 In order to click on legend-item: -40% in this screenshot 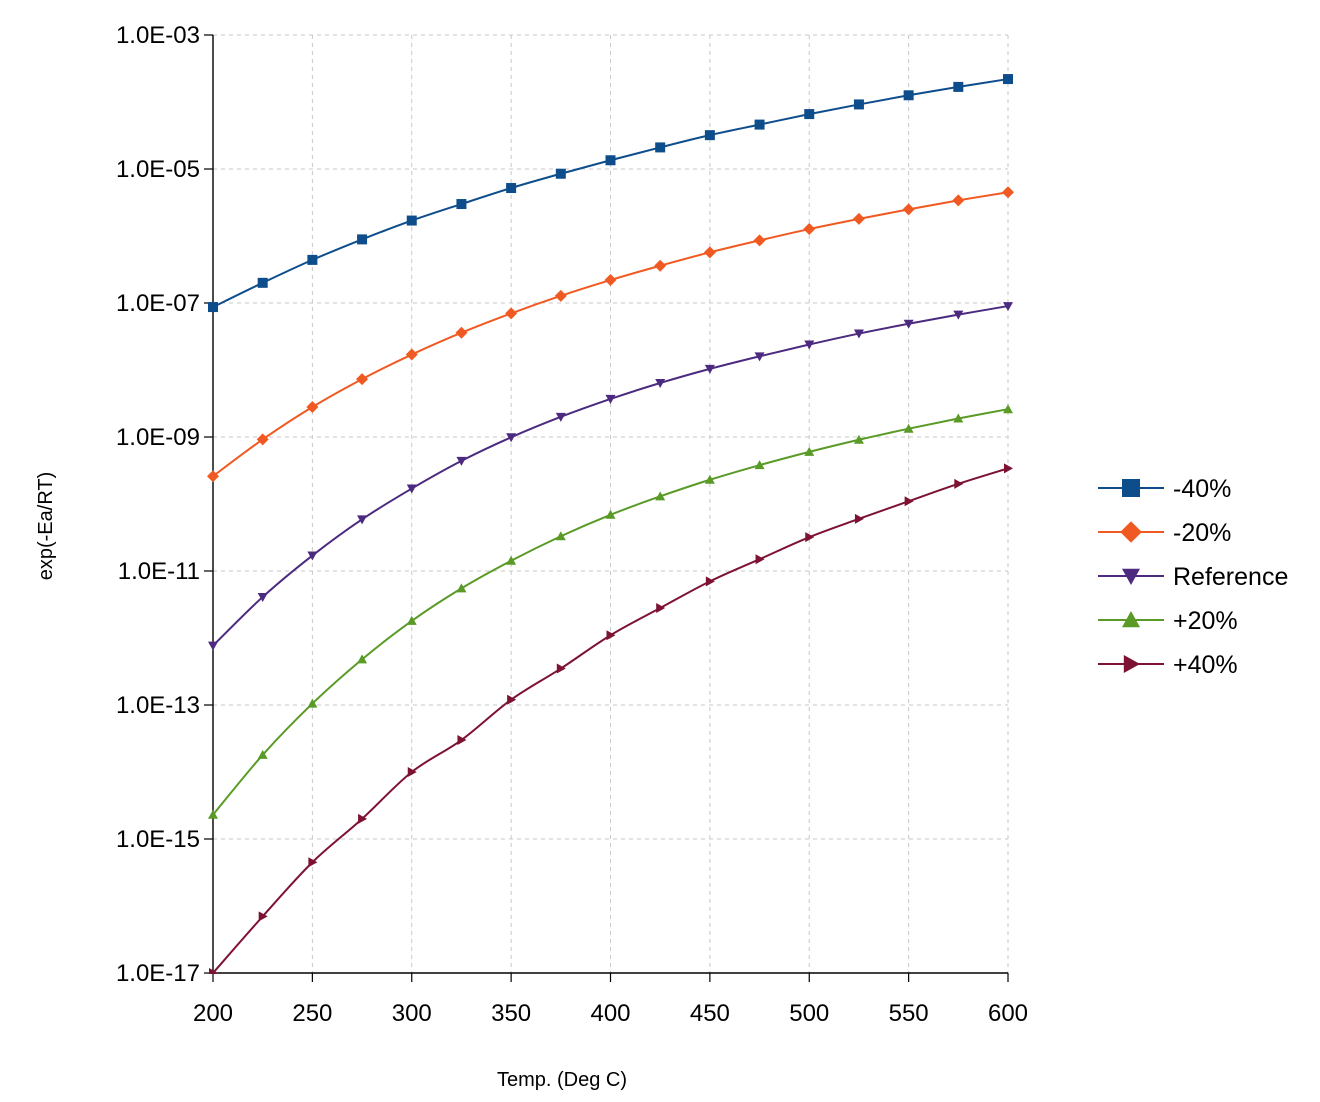, I will do `click(1164, 489)`.